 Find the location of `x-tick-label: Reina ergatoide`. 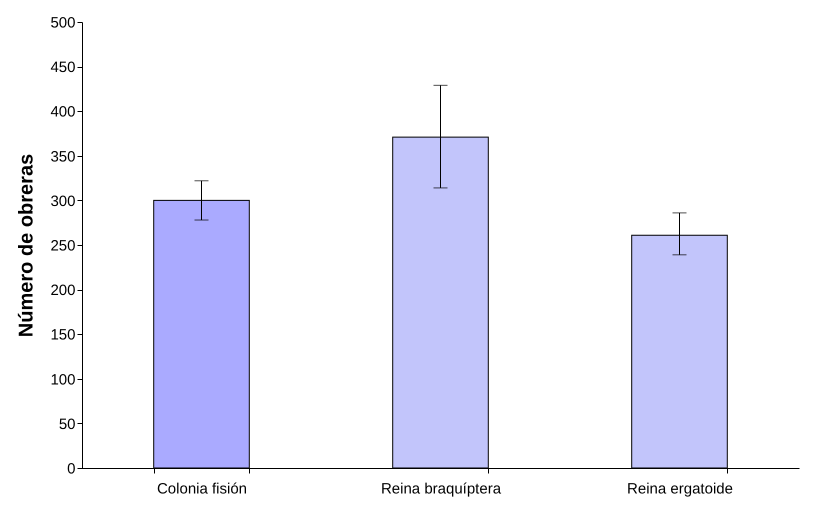

x-tick-label: Reina ergatoide is located at coordinates (680, 489).